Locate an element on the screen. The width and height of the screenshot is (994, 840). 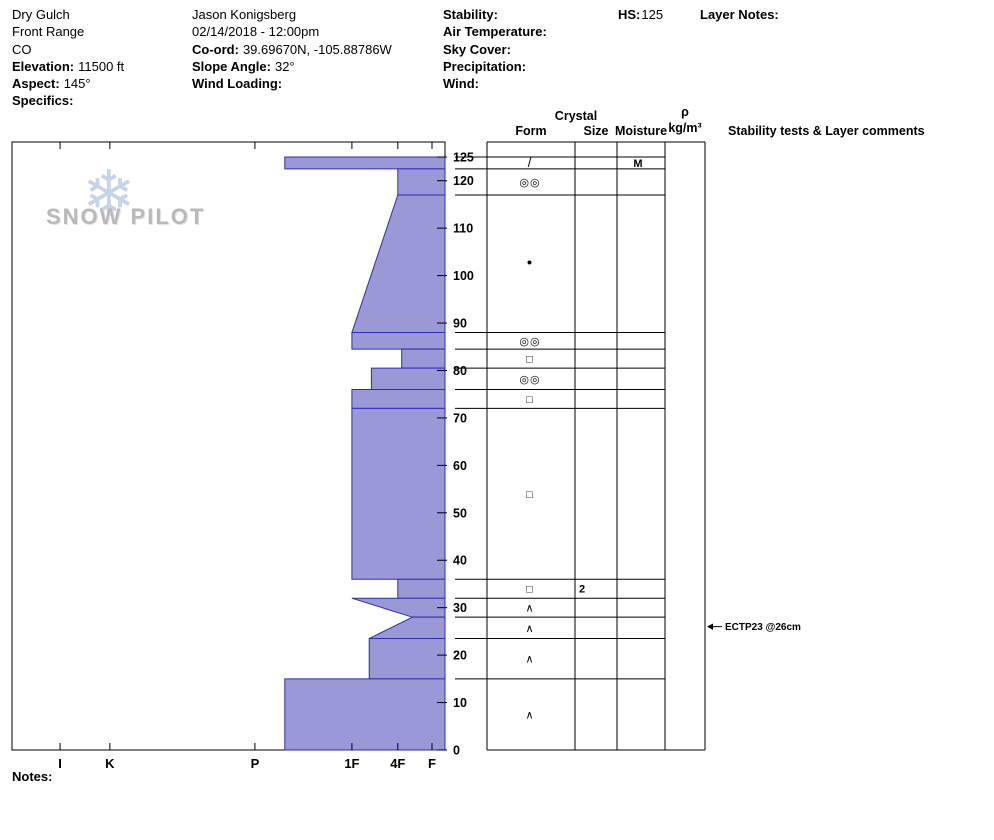
aspect-value: 145° is located at coordinates (77, 84).